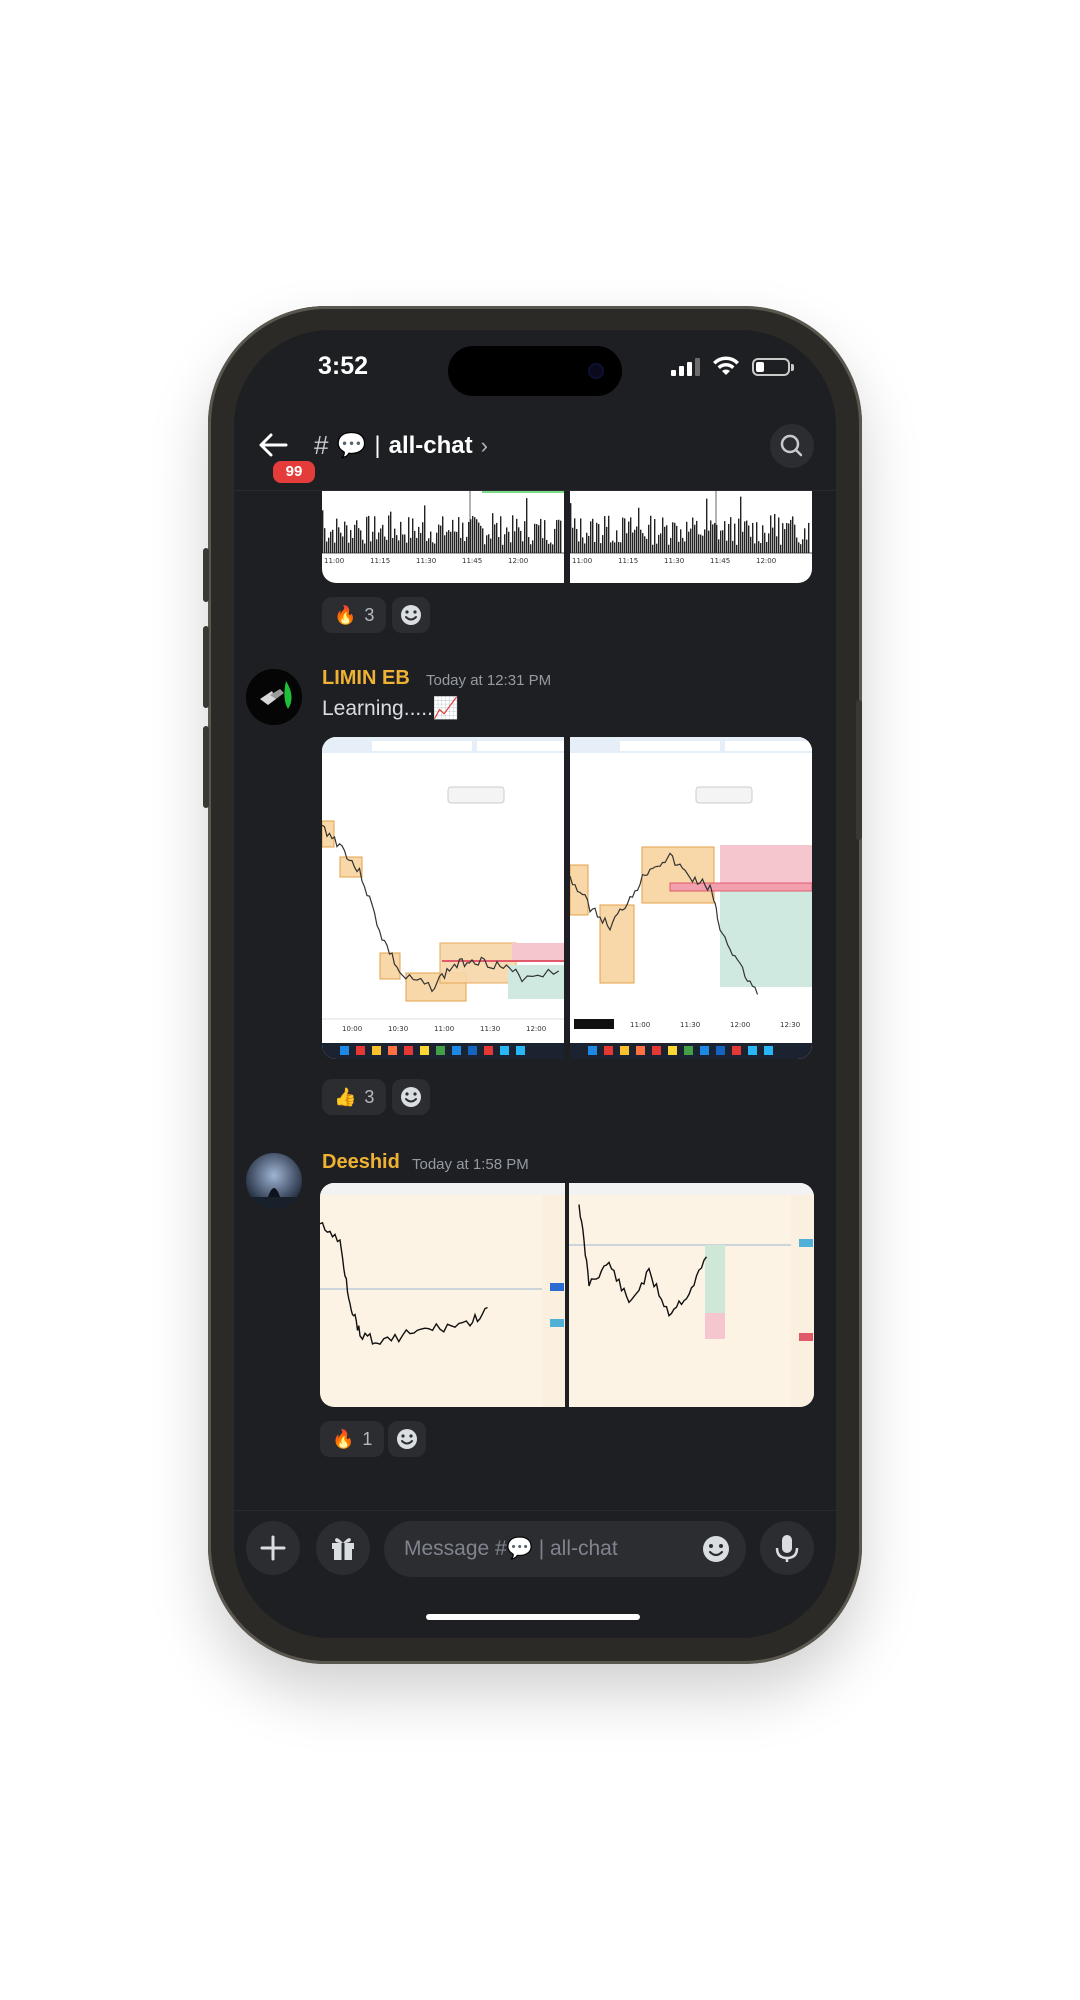 This screenshot has width=1080, height=2000. Describe the element at coordinates (294, 472) in the screenshot. I see `unread-badge: 99` at that location.